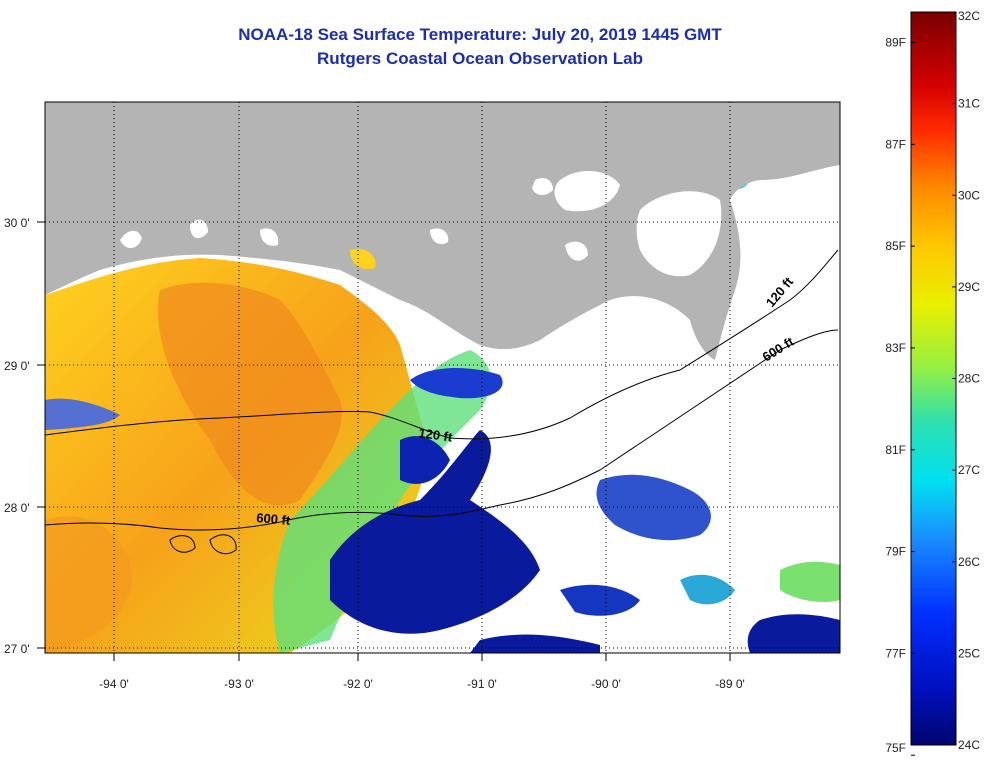 The width and height of the screenshot is (992, 761). I want to click on lat-label-29: 29 0', so click(17, 366).